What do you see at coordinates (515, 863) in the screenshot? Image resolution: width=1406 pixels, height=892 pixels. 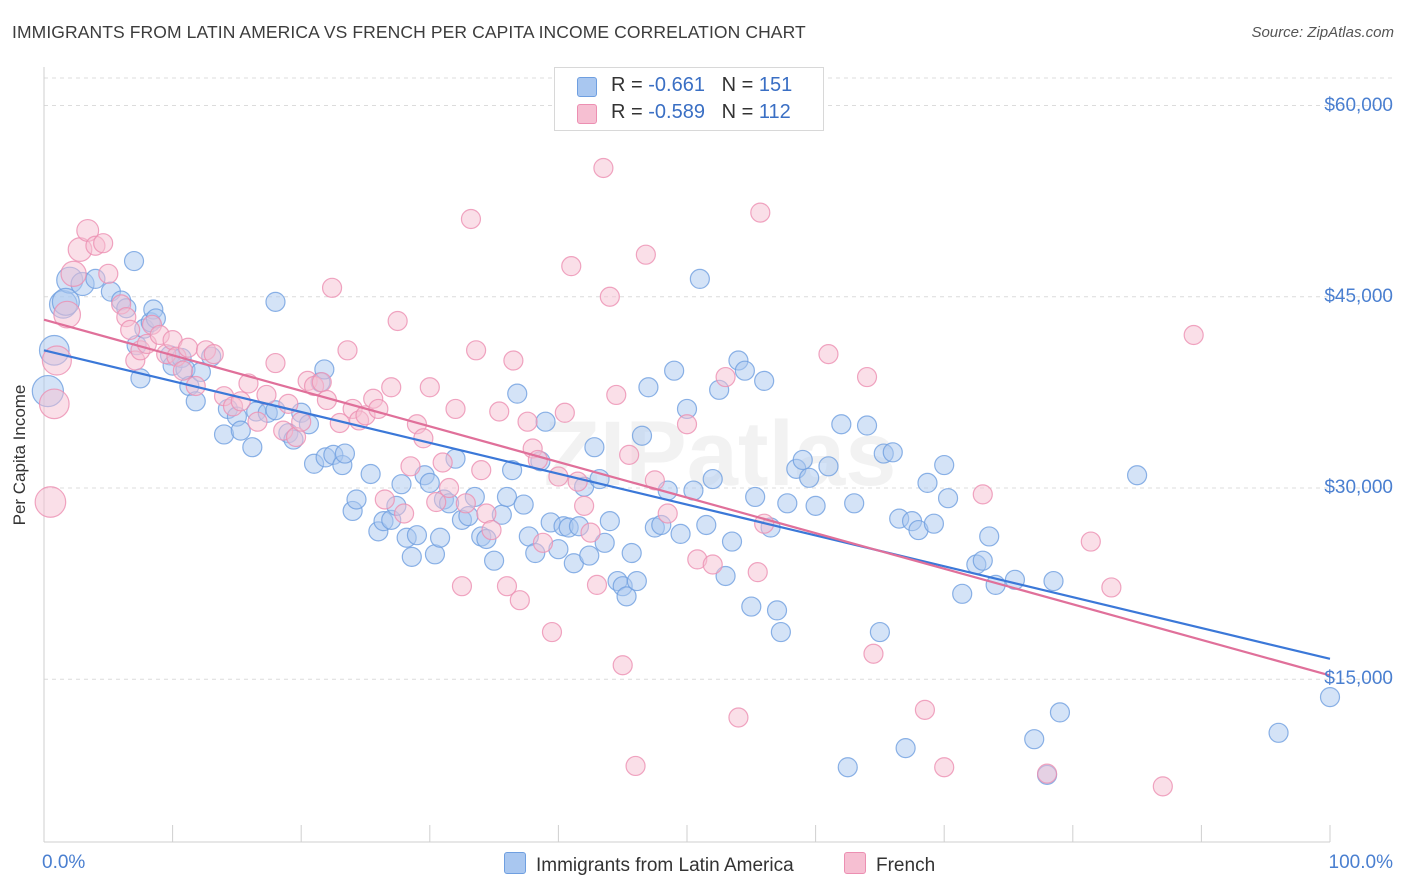 I see `bottom-legend-swatch-latin-america` at bounding box center [515, 863].